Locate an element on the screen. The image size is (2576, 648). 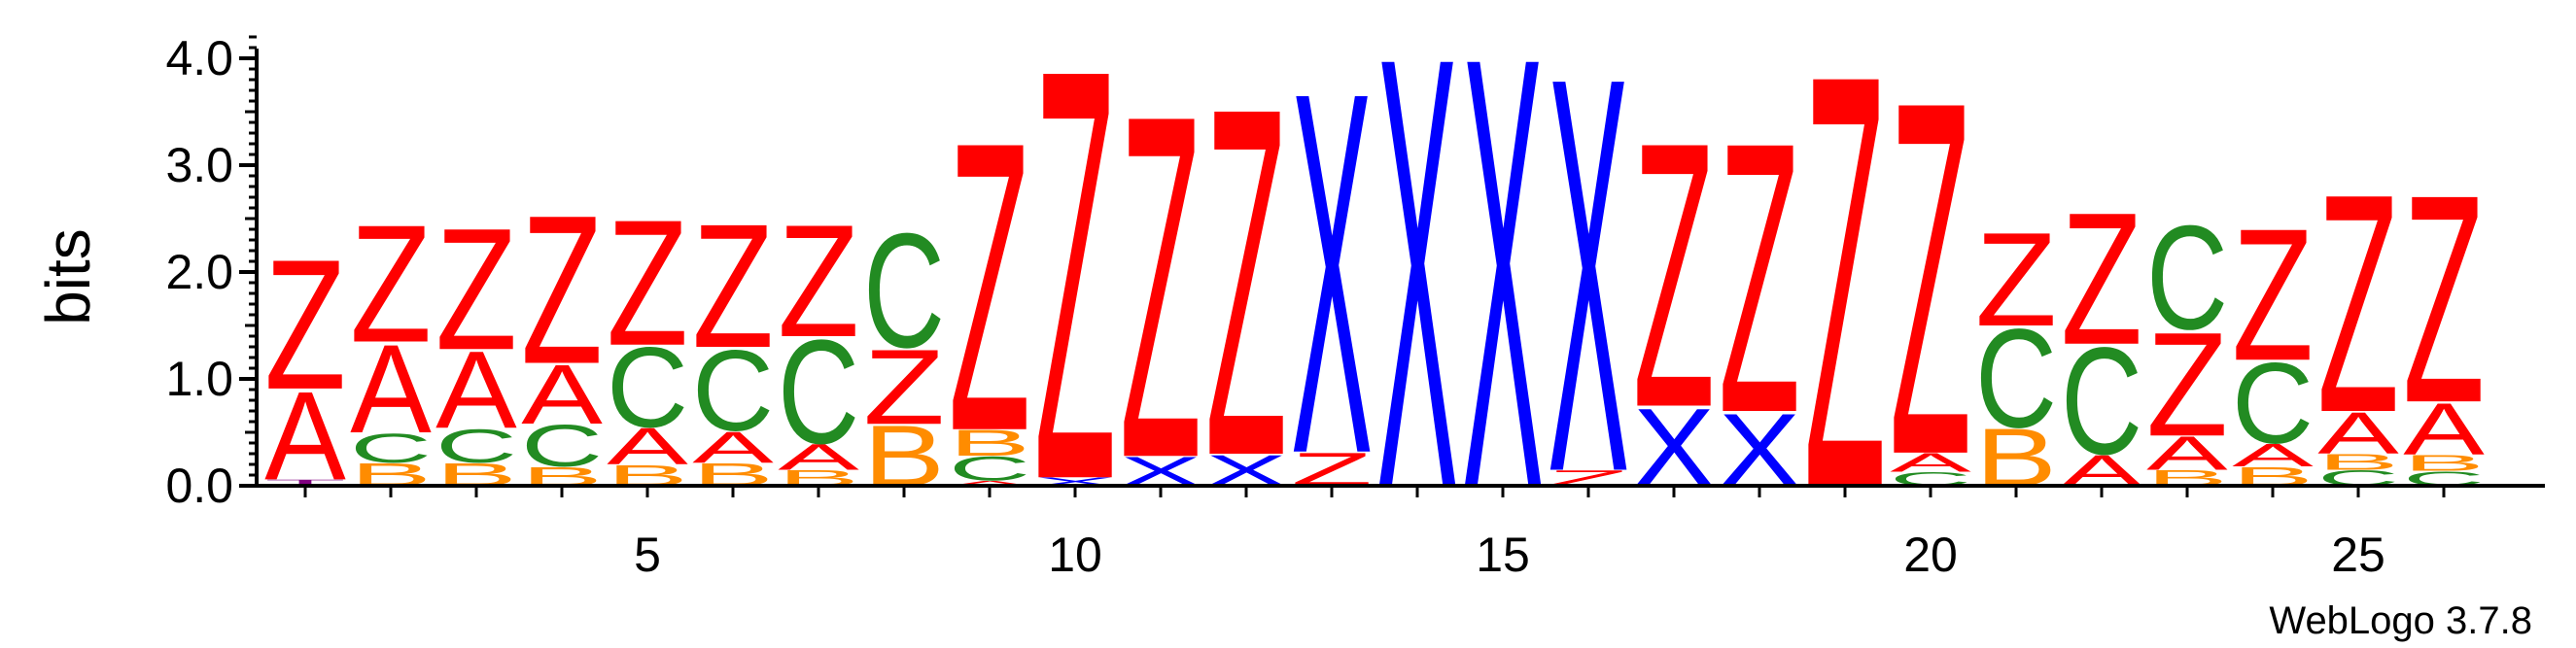
y-tick-label: 3.0 is located at coordinates (199, 165).